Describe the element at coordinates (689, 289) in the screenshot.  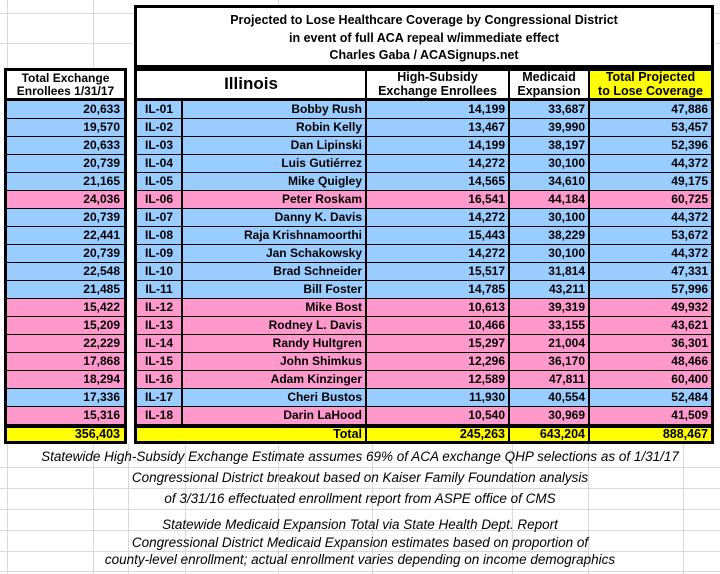
I see `total-lose-cell: 57,996` at that location.